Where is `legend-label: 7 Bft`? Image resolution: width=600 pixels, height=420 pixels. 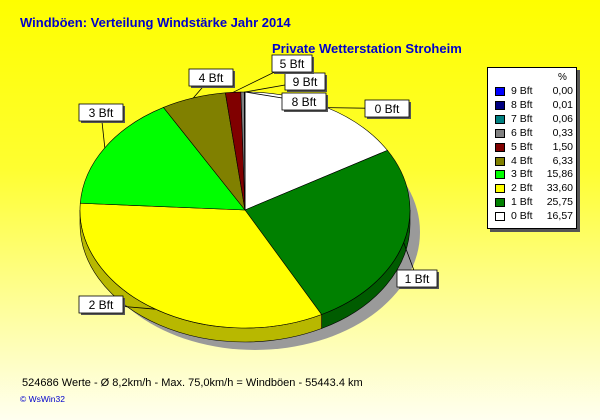
legend-label: 7 Bft is located at coordinates (522, 118).